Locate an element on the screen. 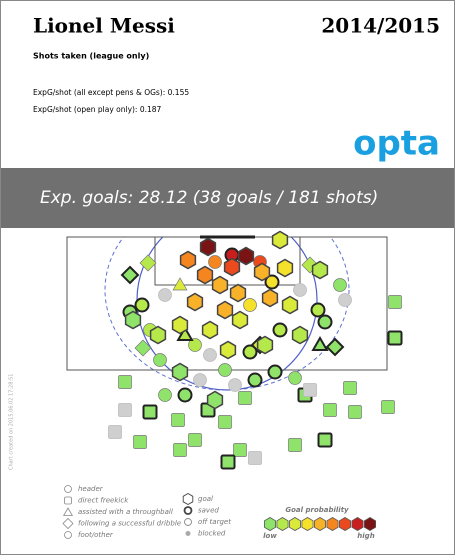  legend-label: foot/other is located at coordinates (96, 535).